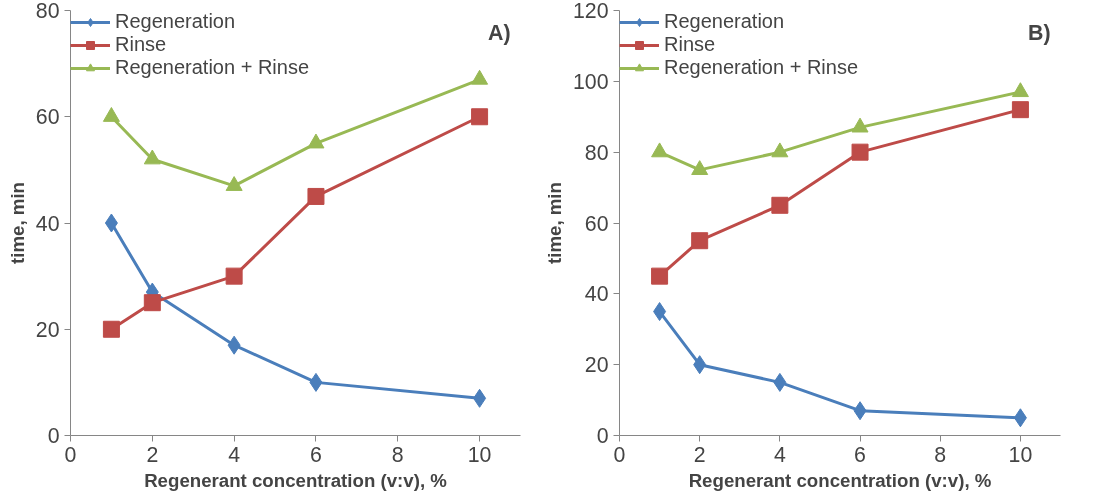 The image size is (1096, 500). Describe the element at coordinates (499, 32) in the screenshot. I see `annotation: A)` at that location.